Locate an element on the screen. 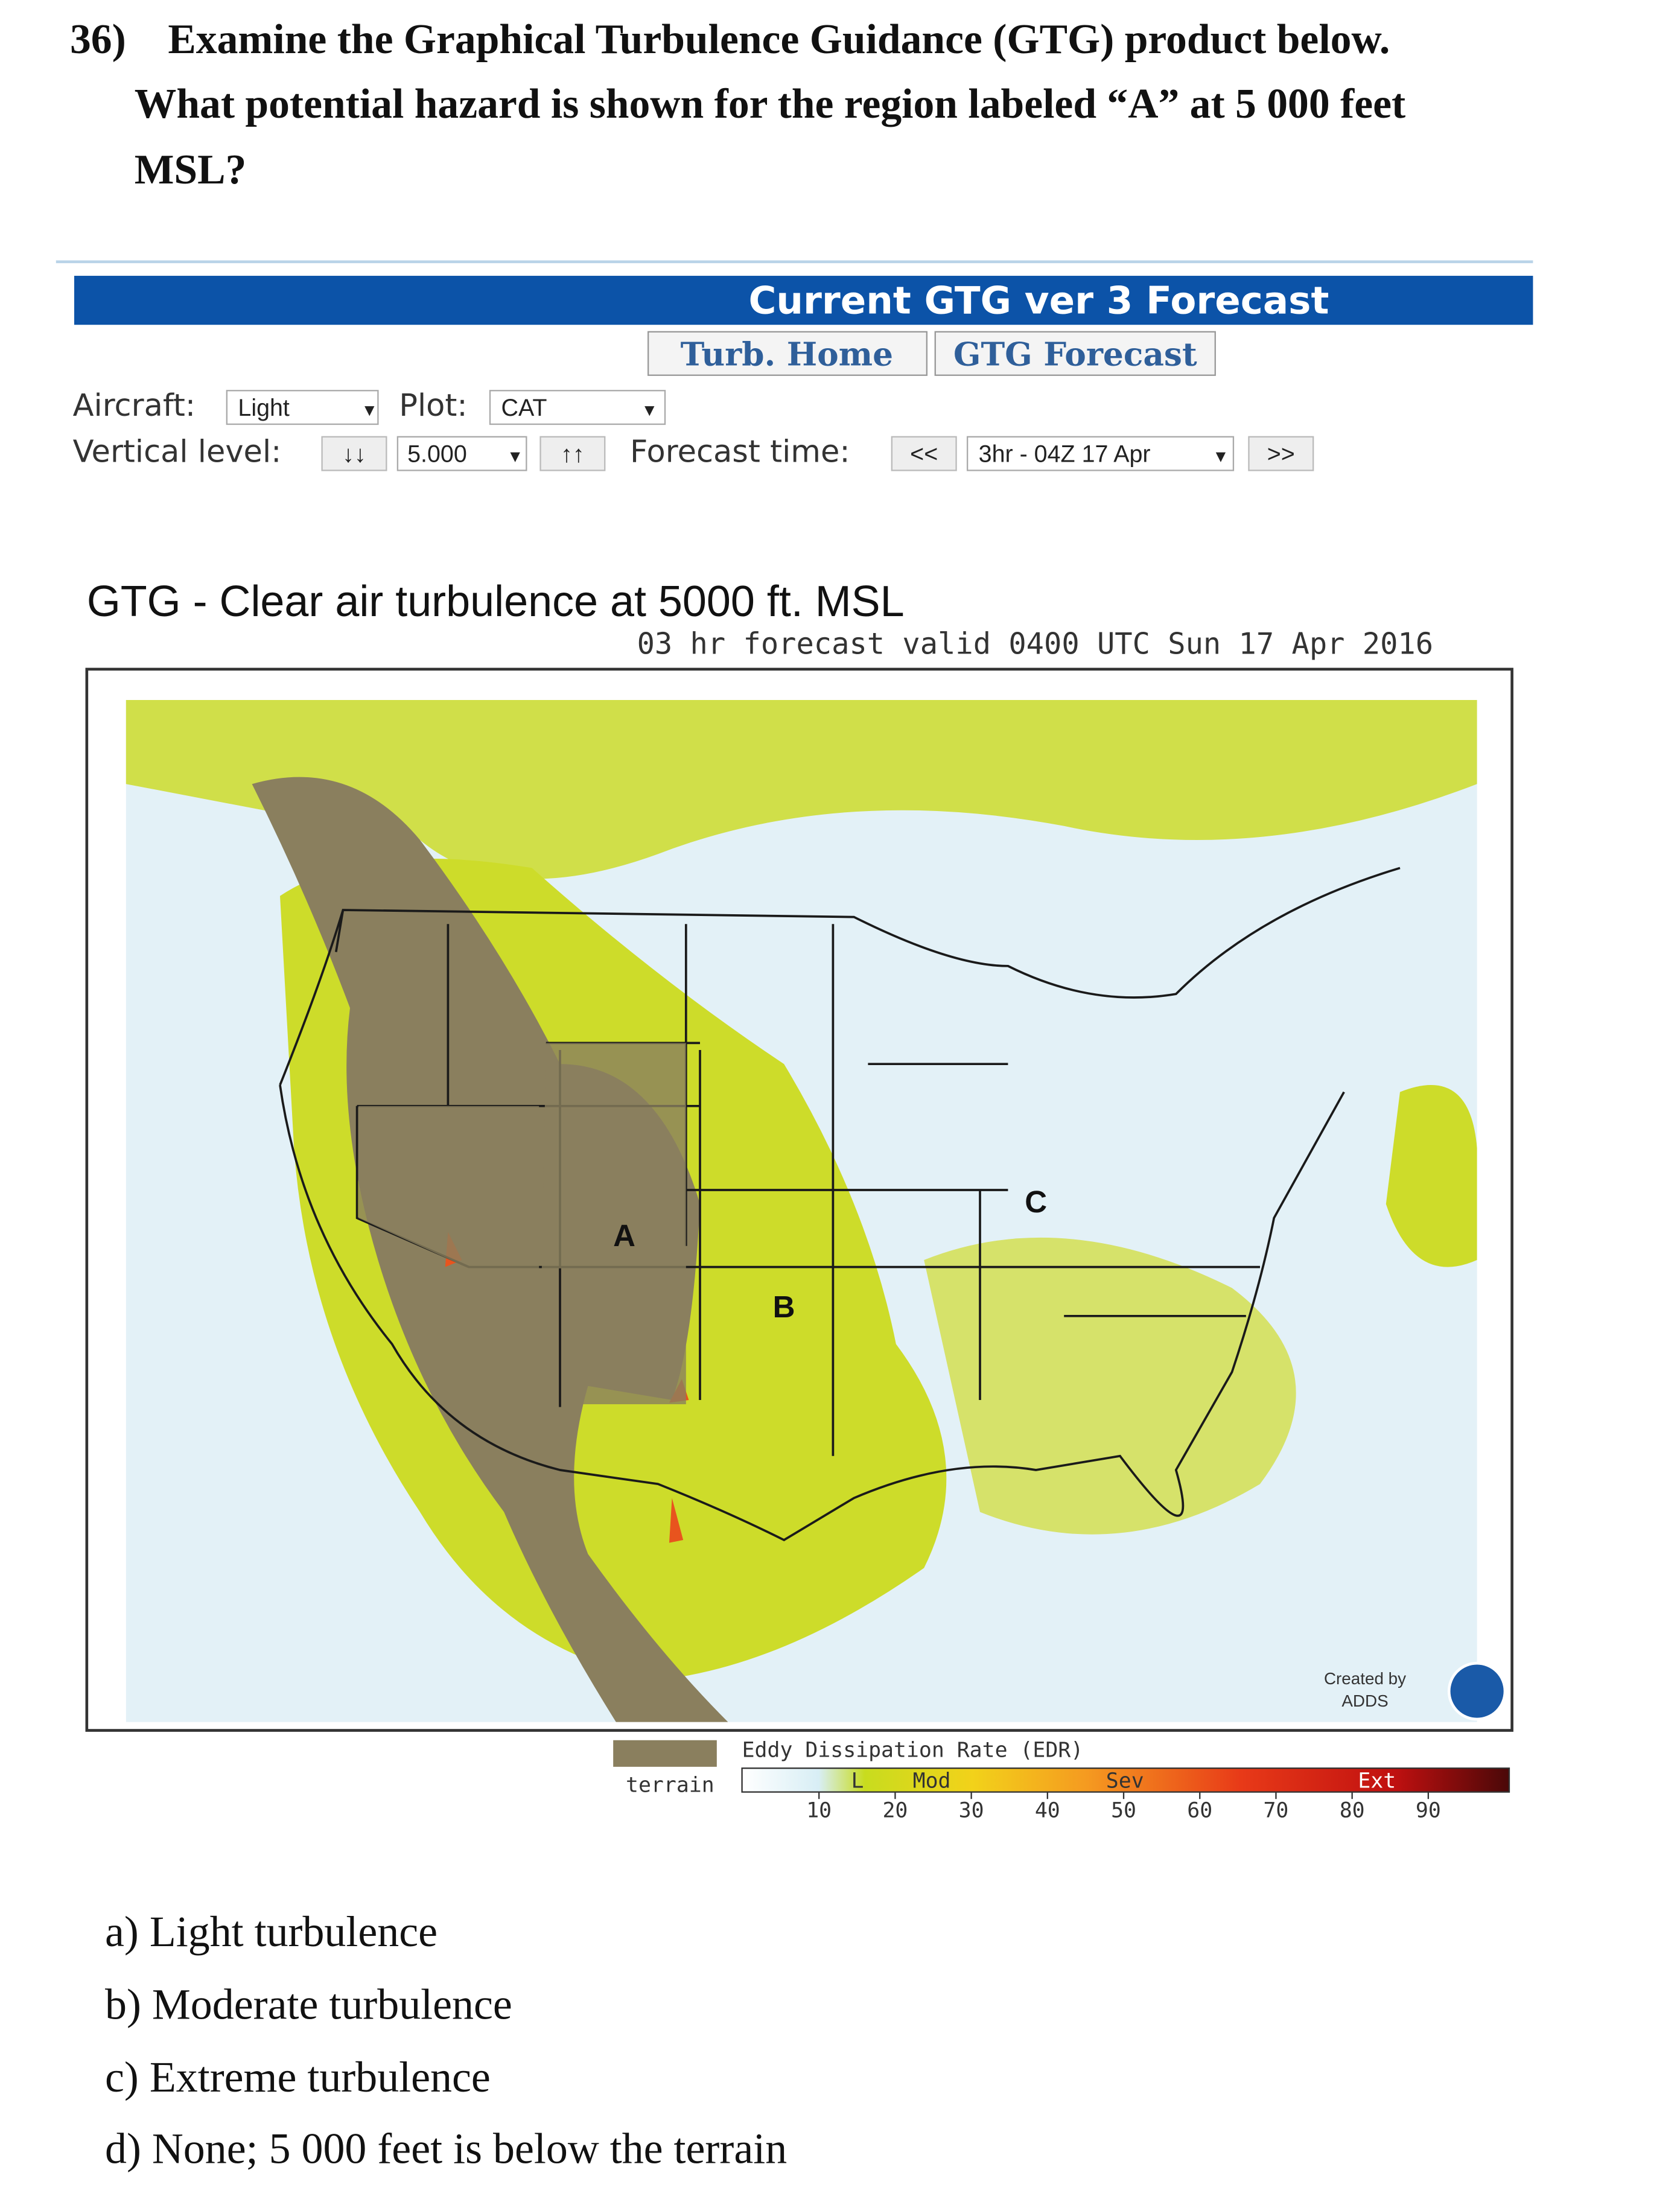 The width and height of the screenshot is (1680, 2205). button-label: ↑↑ is located at coordinates (572, 454).